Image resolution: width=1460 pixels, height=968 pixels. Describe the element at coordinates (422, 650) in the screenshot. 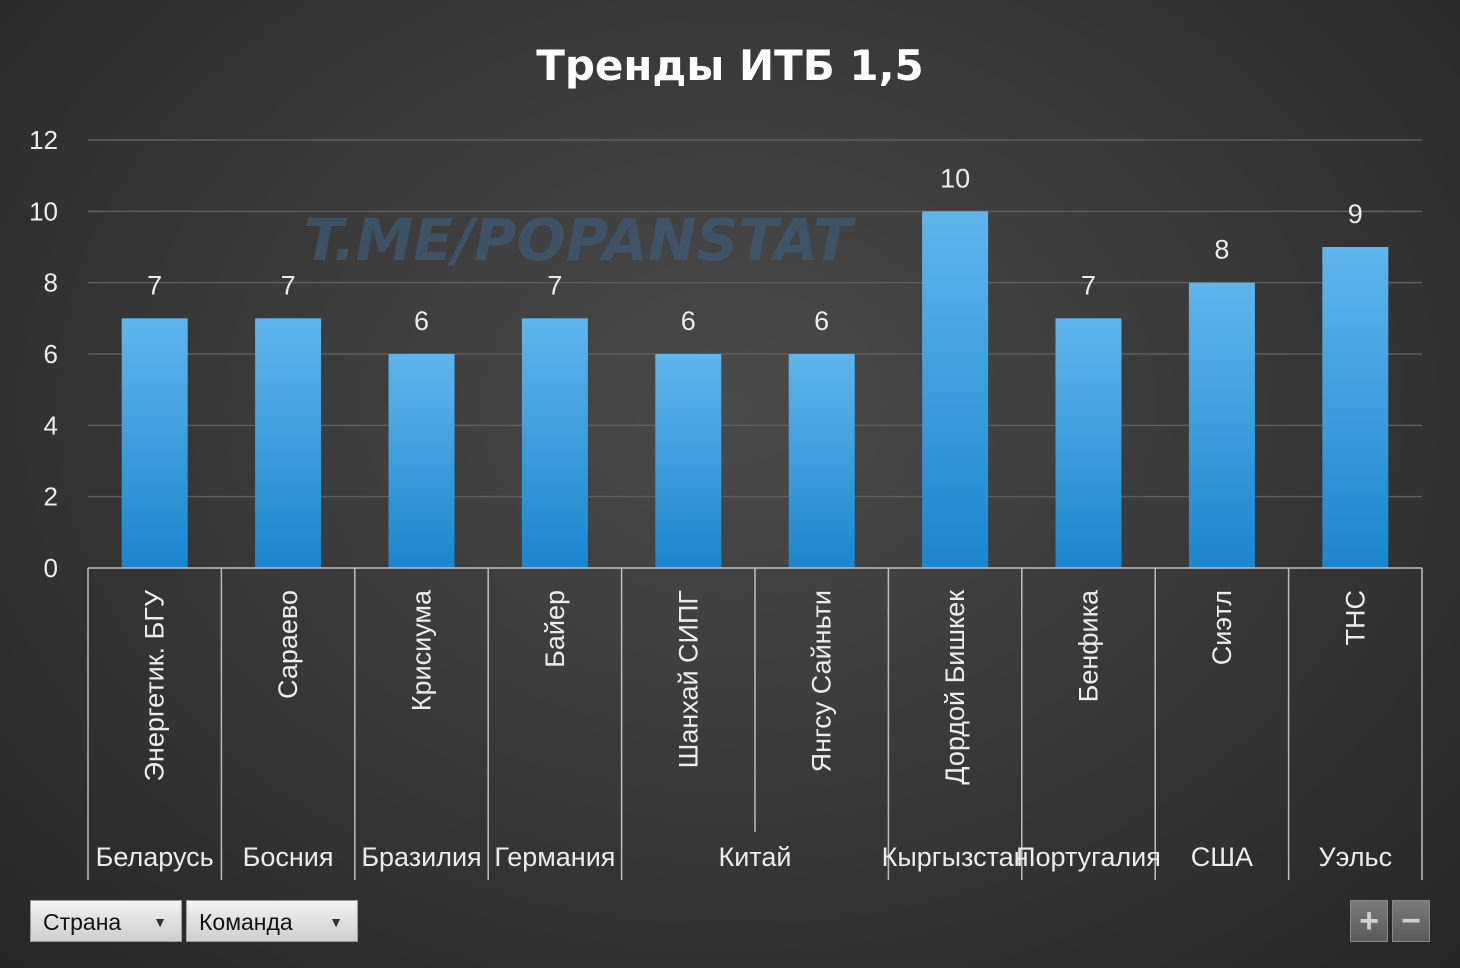

I see `category-label: Крисиума` at that location.